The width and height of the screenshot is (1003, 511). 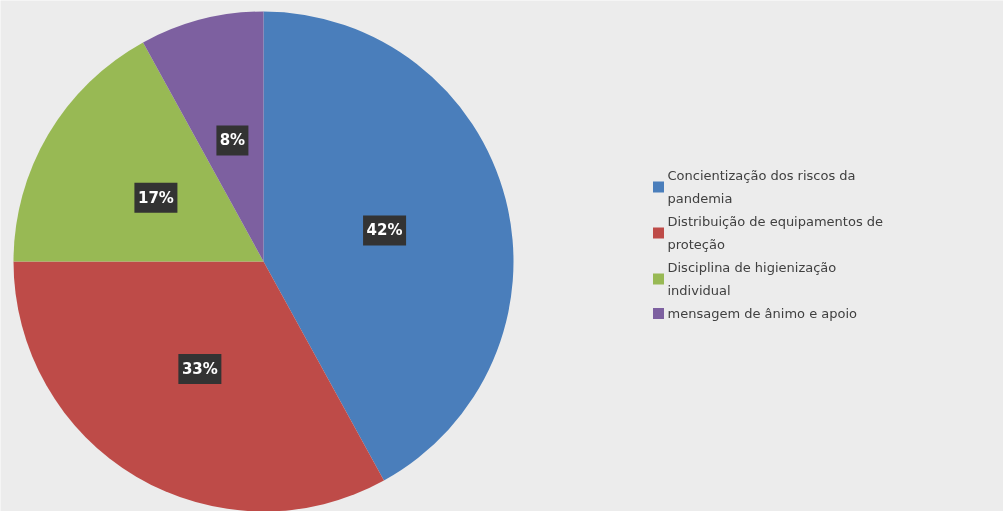 I want to click on data-label: 8%, so click(x=232, y=140).